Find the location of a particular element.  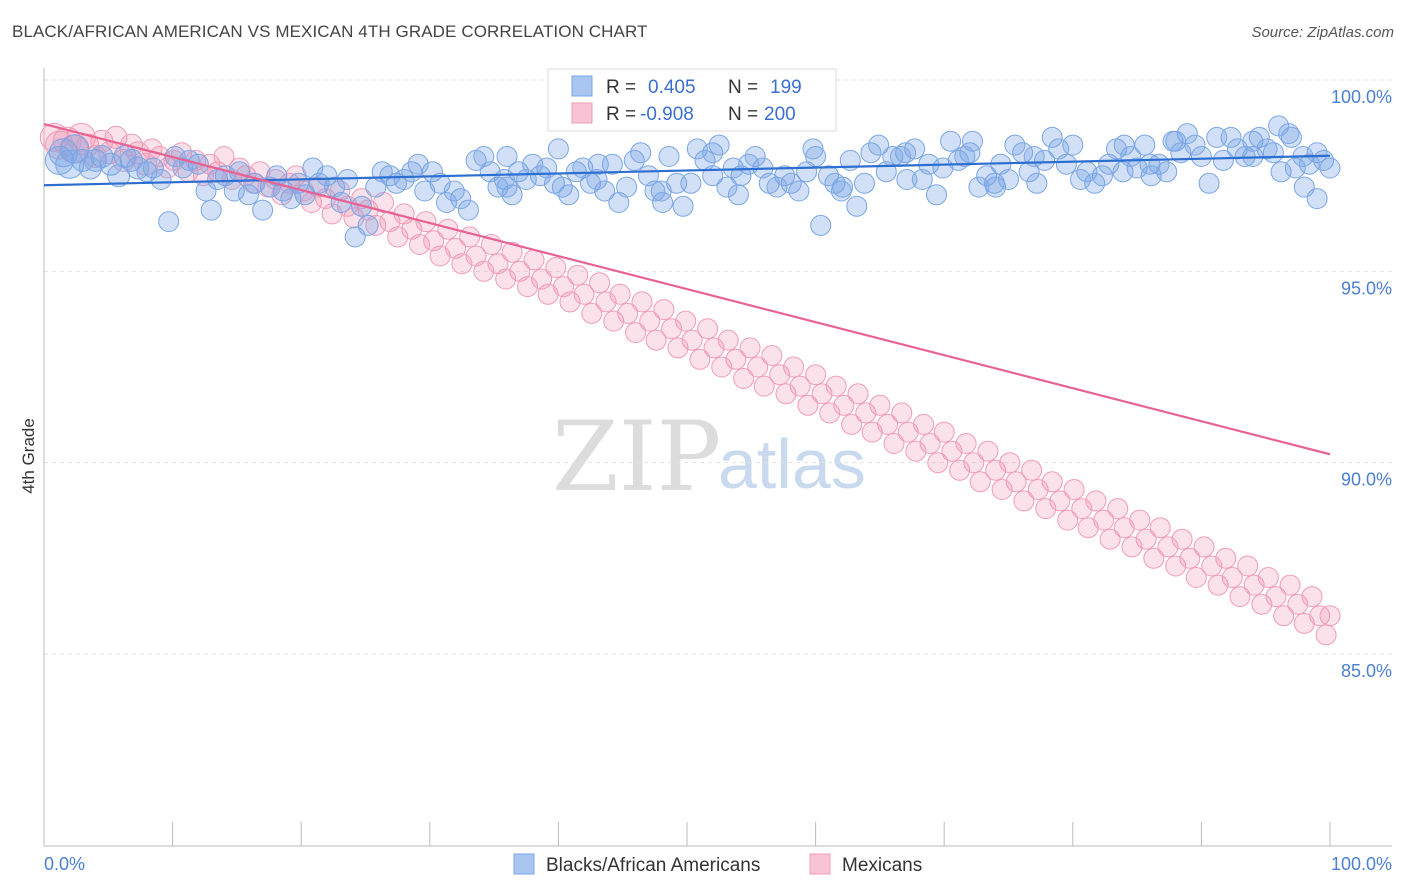

legend-box is located at coordinates (692, 100).